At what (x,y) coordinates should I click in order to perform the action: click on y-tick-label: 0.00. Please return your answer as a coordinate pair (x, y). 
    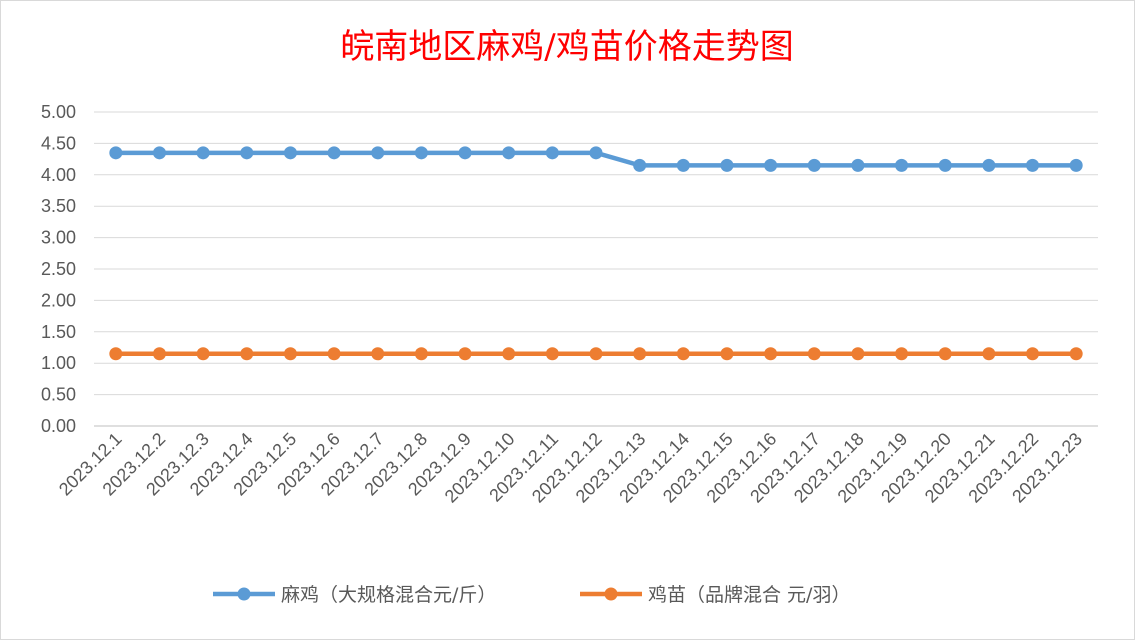
    Looking at the image, I should click on (58, 426).